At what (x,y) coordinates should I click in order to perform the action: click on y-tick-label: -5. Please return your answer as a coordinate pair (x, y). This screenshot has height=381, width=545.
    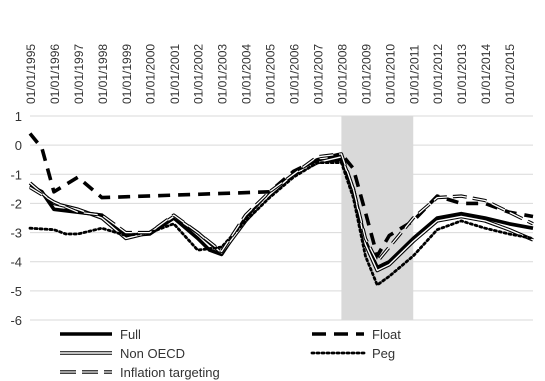
    Looking at the image, I should click on (16, 291).